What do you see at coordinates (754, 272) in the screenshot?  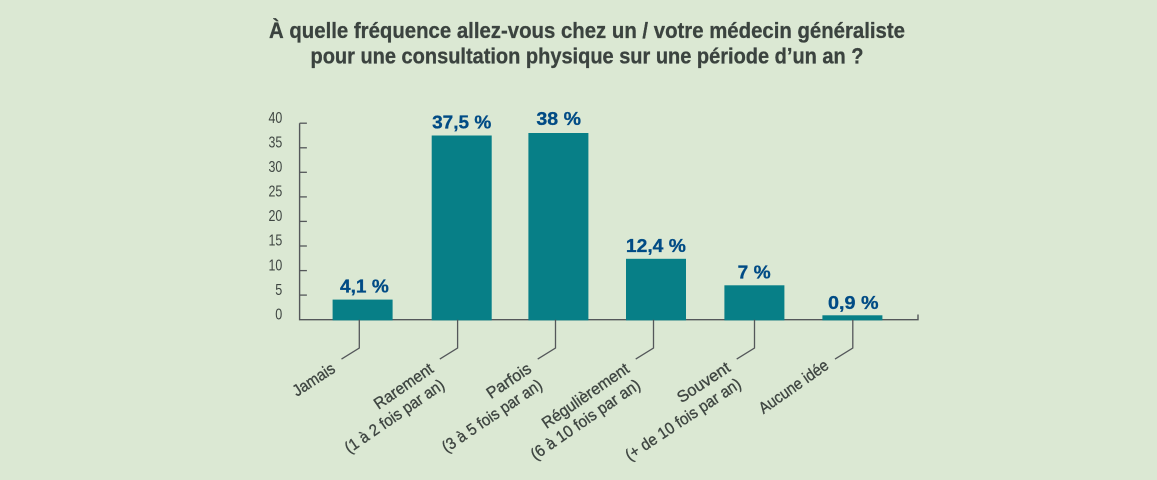 I see `svg-text: 7 %` at bounding box center [754, 272].